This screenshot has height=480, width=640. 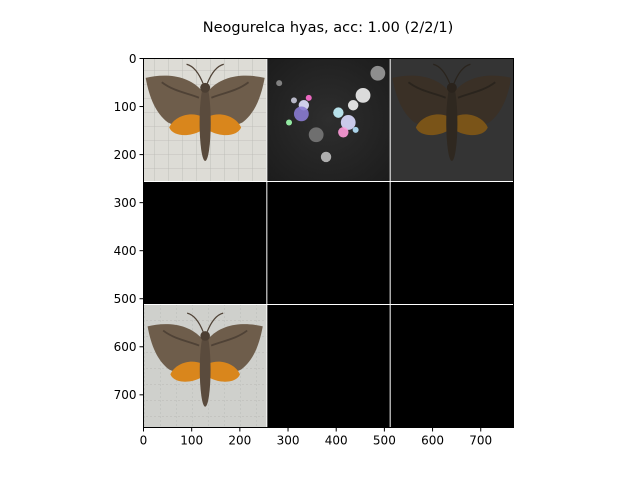 What do you see at coordinates (144, 441) in the screenshot?
I see `x-tick-label: 0` at bounding box center [144, 441].